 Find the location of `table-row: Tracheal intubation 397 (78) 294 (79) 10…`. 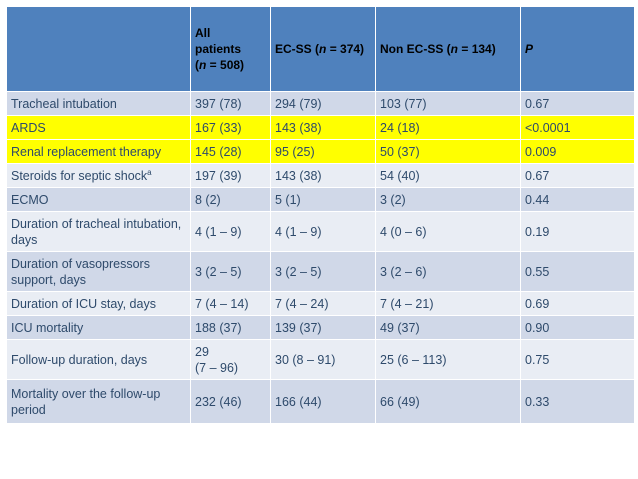

table-row: Tracheal intubation 397 (78) 294 (79) 10… is located at coordinates (320, 103).